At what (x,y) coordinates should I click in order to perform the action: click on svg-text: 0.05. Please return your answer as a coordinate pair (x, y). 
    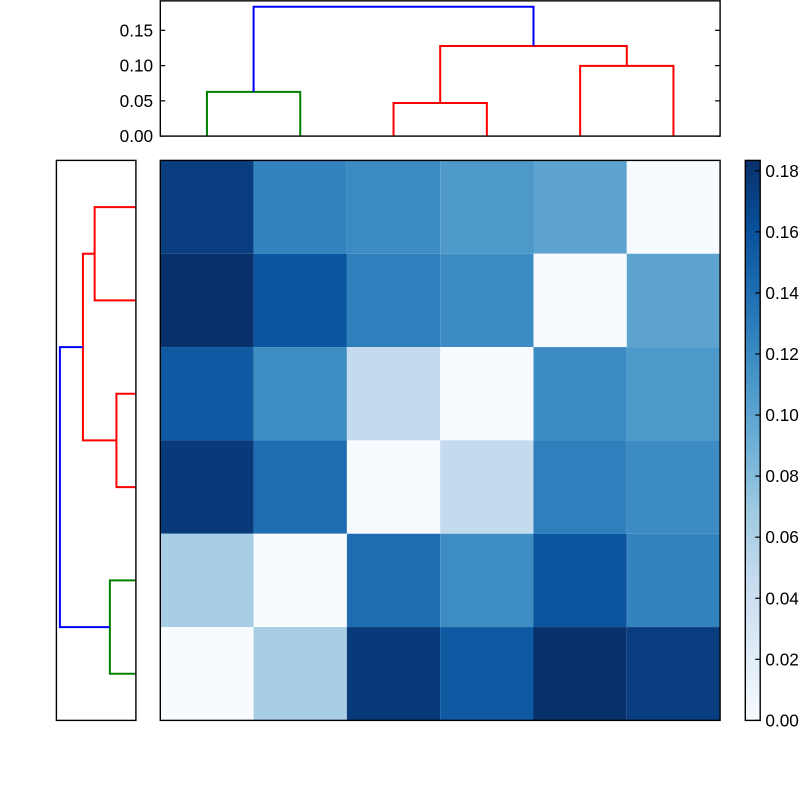
    Looking at the image, I should click on (136, 101).